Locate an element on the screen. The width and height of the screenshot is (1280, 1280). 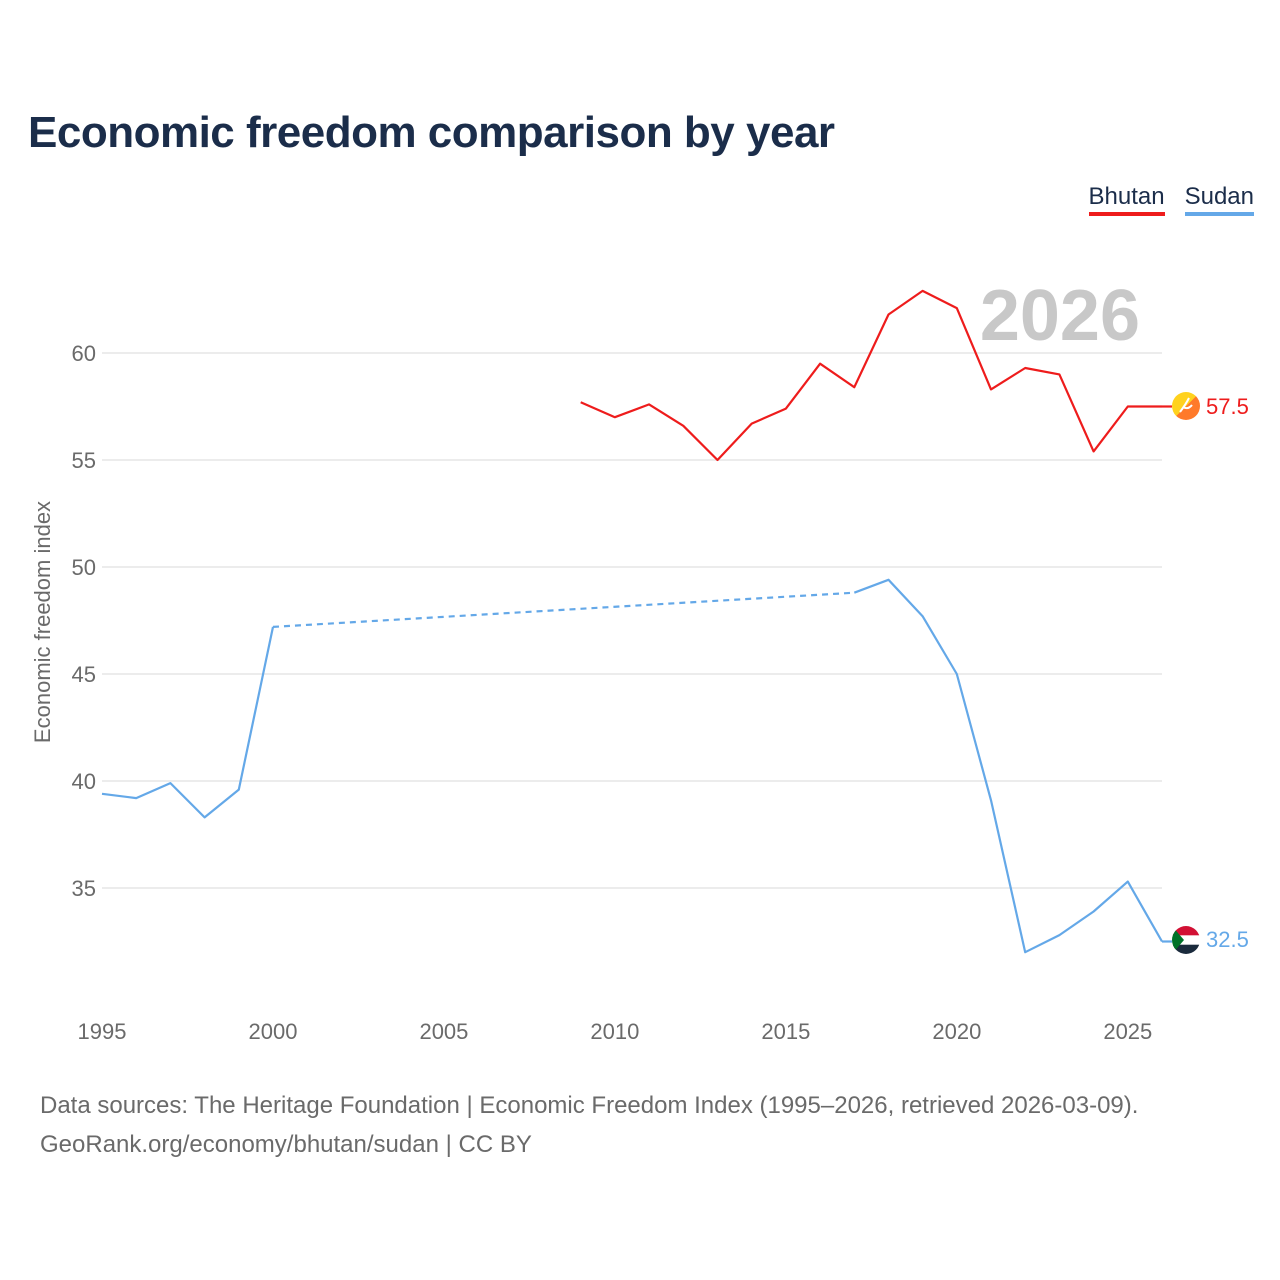
bhutan-line is located at coordinates (871, 375).